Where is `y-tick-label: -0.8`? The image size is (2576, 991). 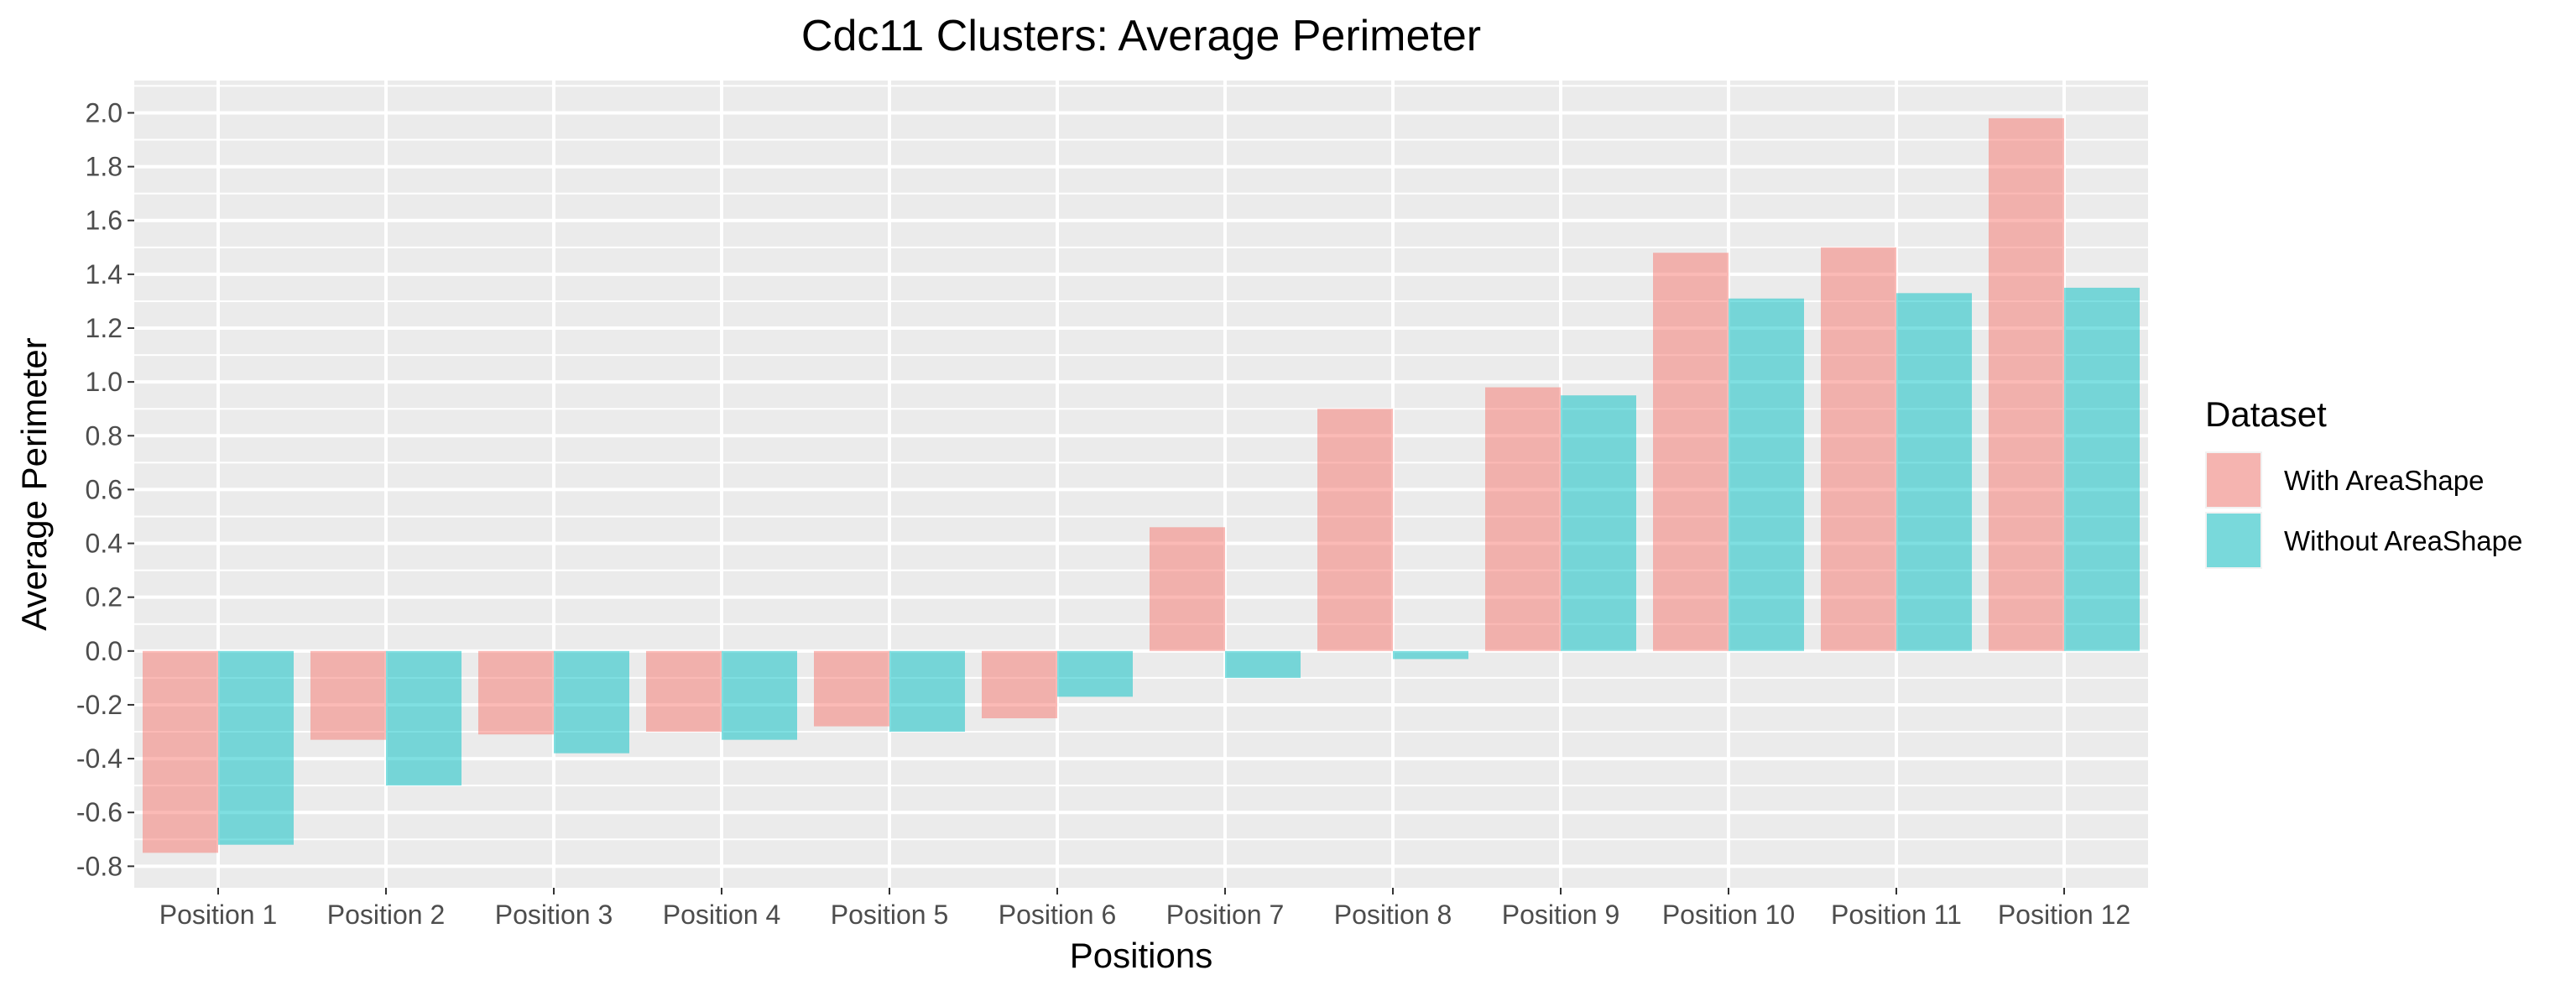 y-tick-label: -0.8 is located at coordinates (99, 866).